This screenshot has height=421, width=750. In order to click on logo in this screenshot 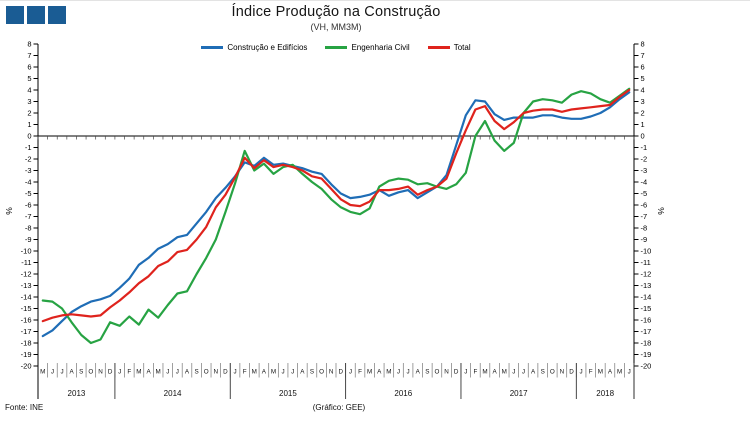, I will do `click(36, 15)`.